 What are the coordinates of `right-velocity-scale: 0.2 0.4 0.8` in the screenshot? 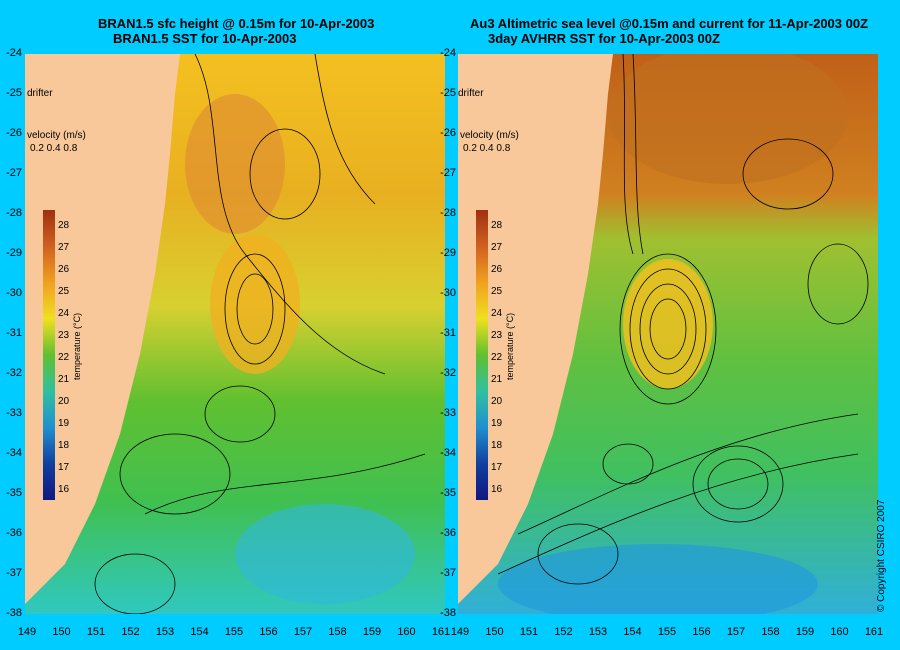 It's located at (487, 148).